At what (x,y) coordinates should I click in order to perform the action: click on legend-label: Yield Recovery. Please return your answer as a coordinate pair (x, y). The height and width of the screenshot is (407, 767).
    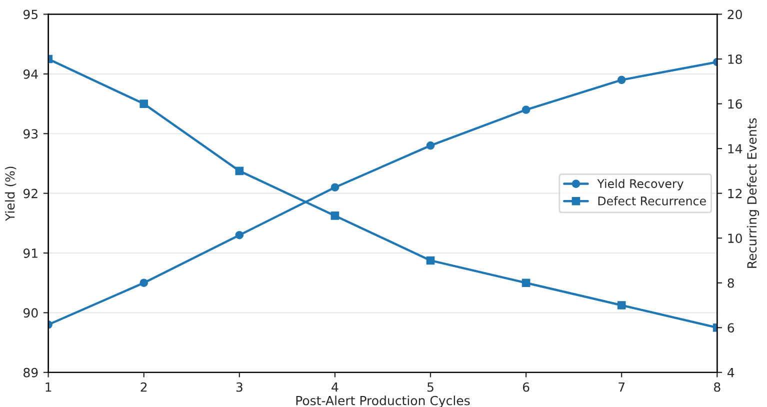
    Looking at the image, I should click on (640, 184).